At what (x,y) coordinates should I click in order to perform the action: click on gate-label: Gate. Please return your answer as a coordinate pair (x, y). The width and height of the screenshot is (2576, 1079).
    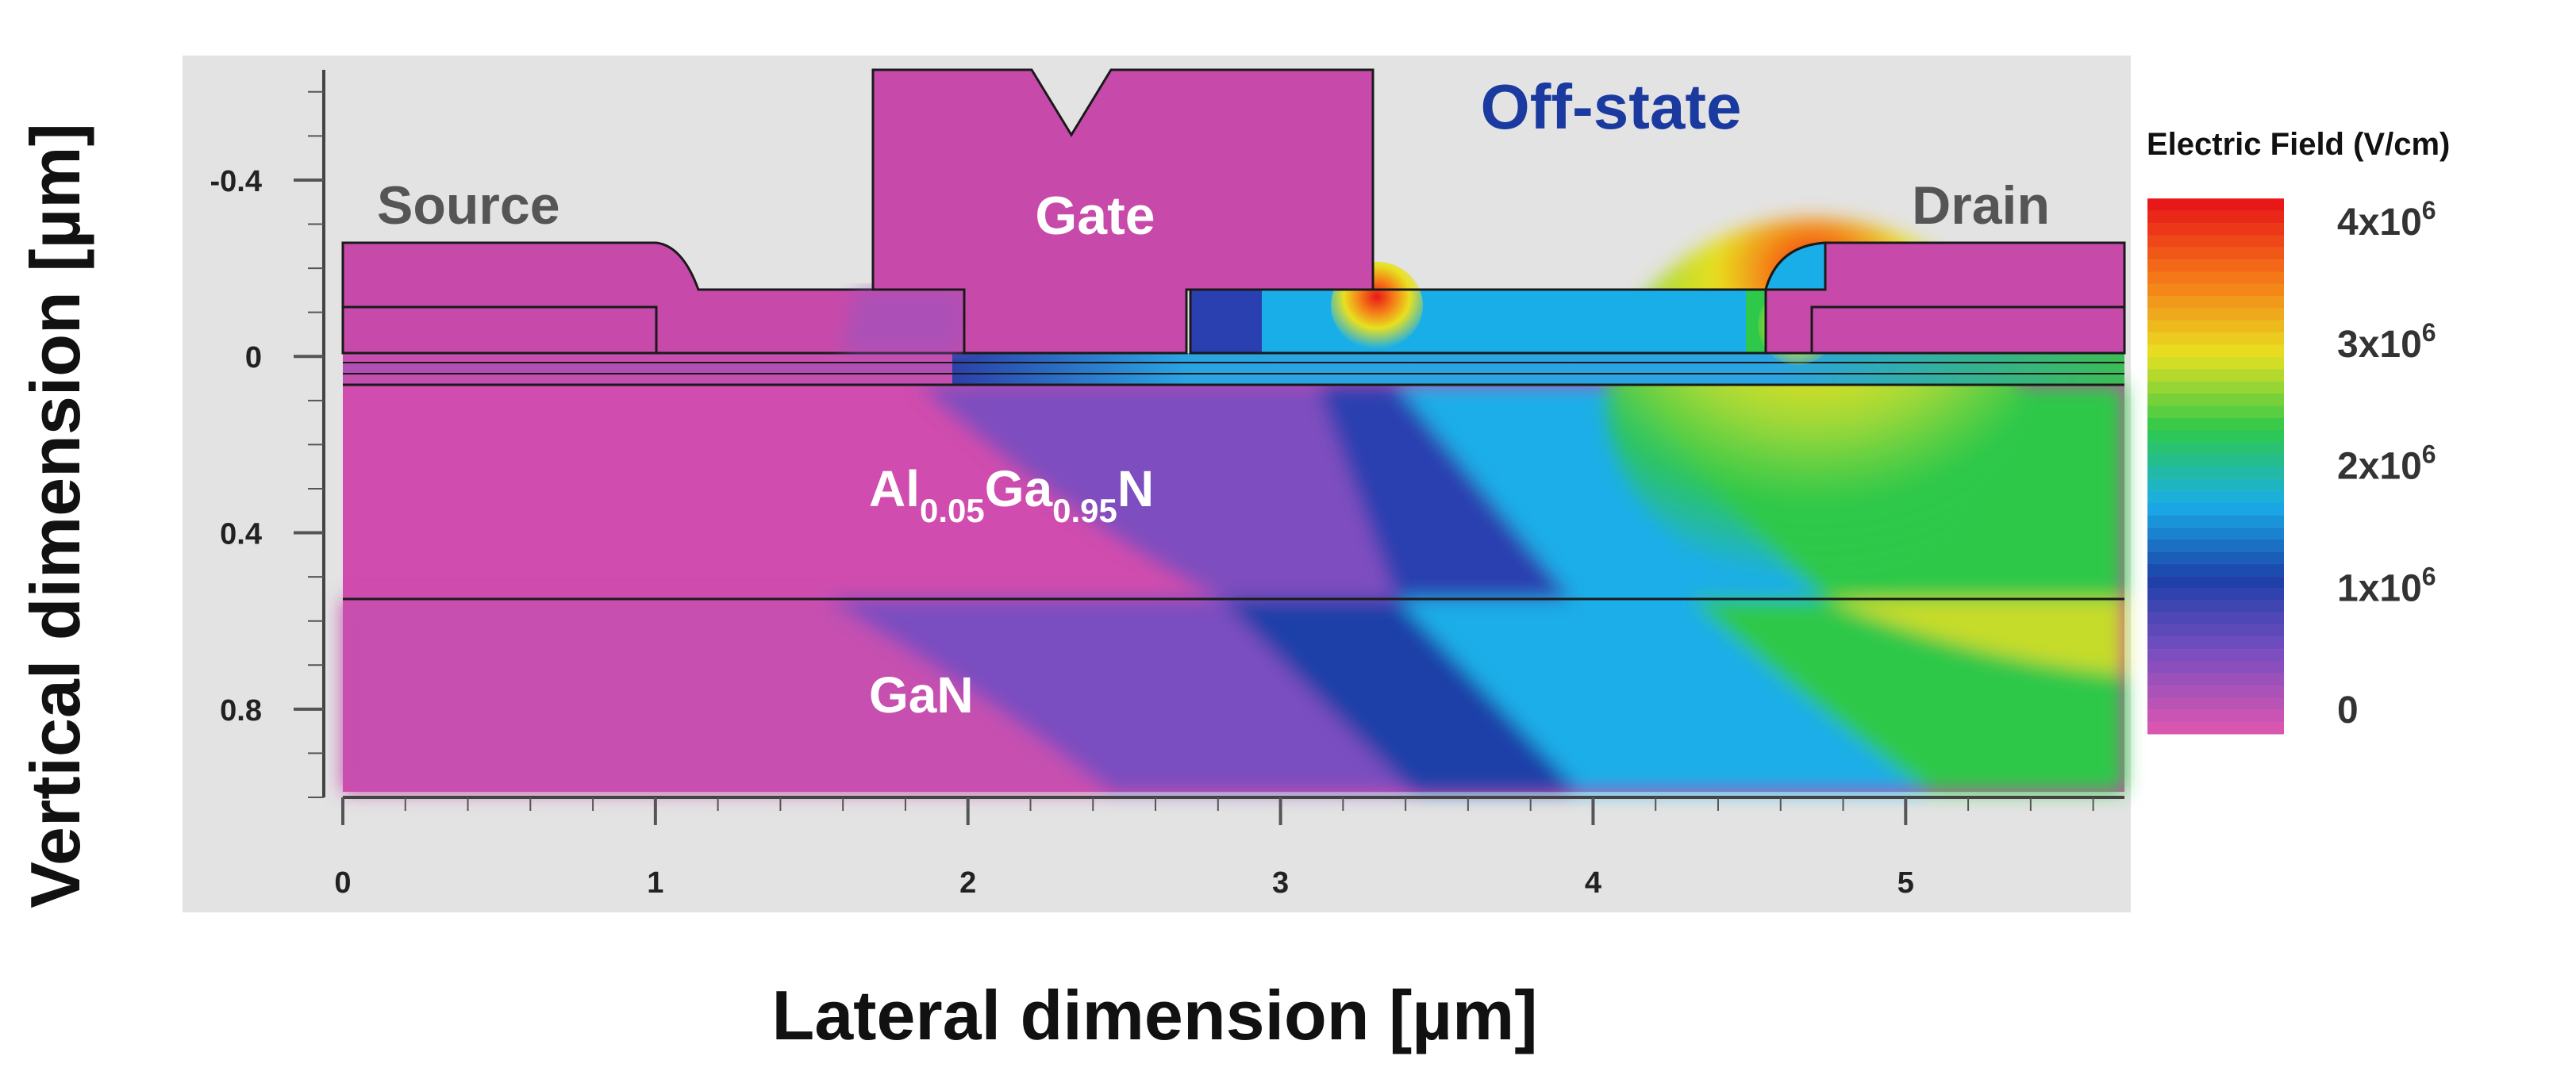
    Looking at the image, I should click on (1095, 216).